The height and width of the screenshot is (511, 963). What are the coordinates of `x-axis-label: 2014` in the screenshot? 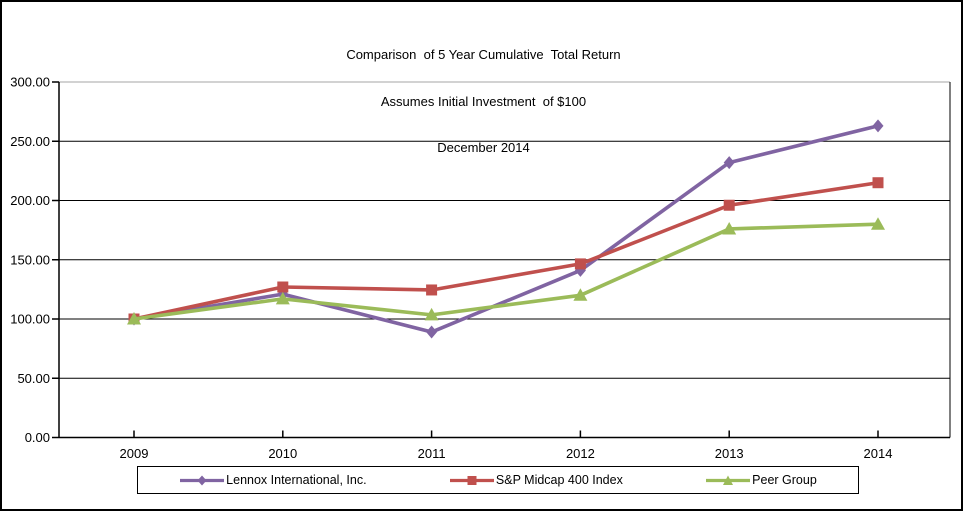 It's located at (878, 453).